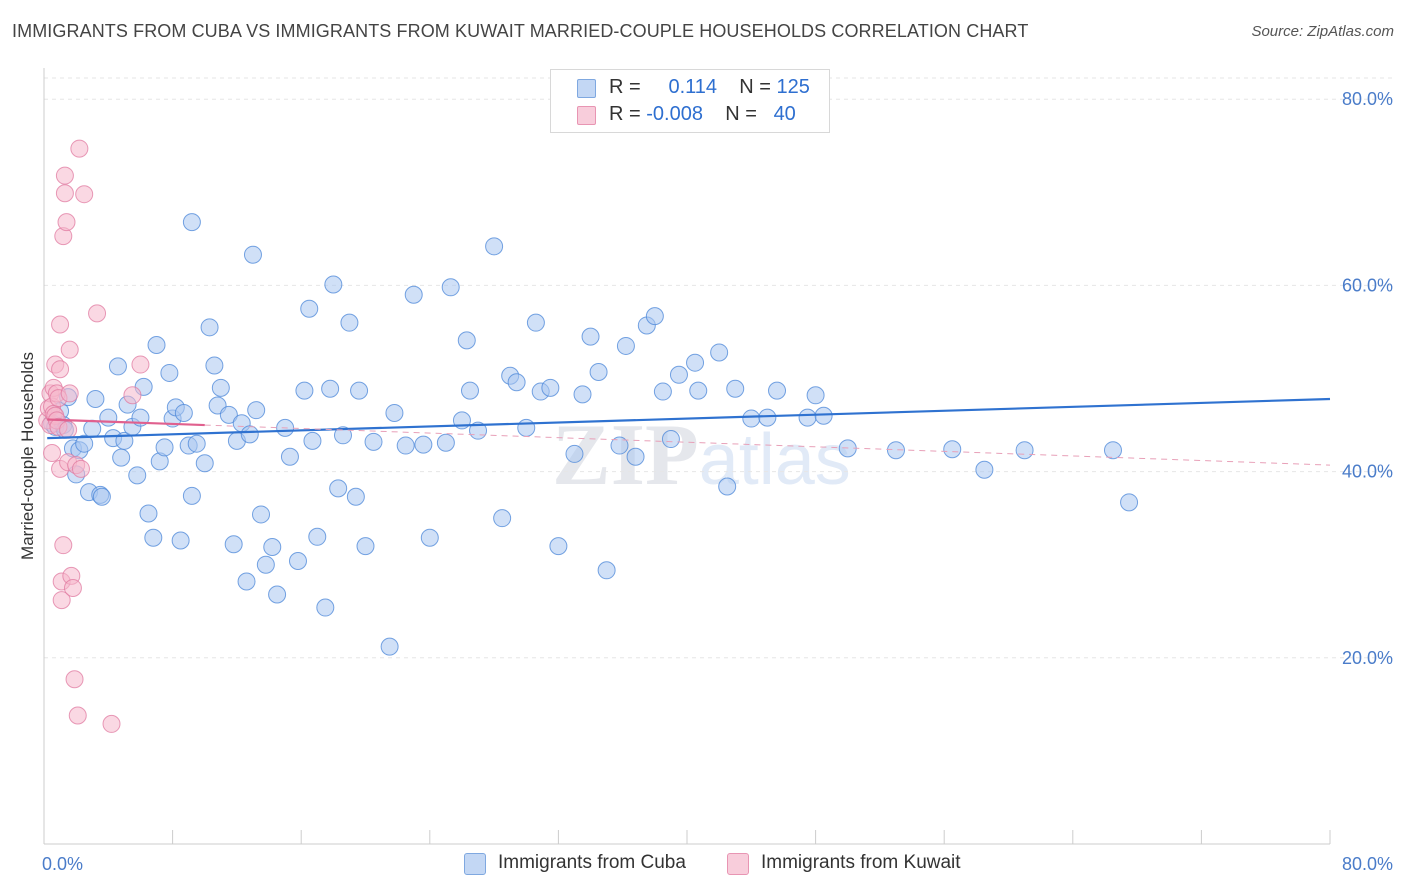 The width and height of the screenshot is (1406, 892). I want to click on series-label-cuba: Immigrants from Cuba, so click(592, 862).